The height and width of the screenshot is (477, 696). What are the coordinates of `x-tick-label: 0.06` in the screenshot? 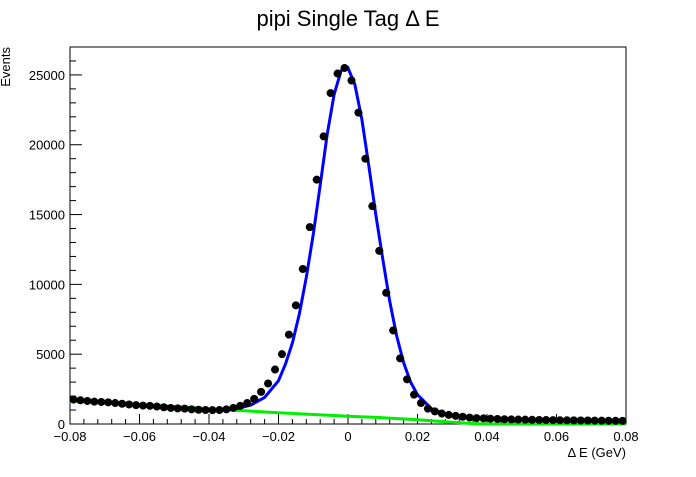 It's located at (556, 436).